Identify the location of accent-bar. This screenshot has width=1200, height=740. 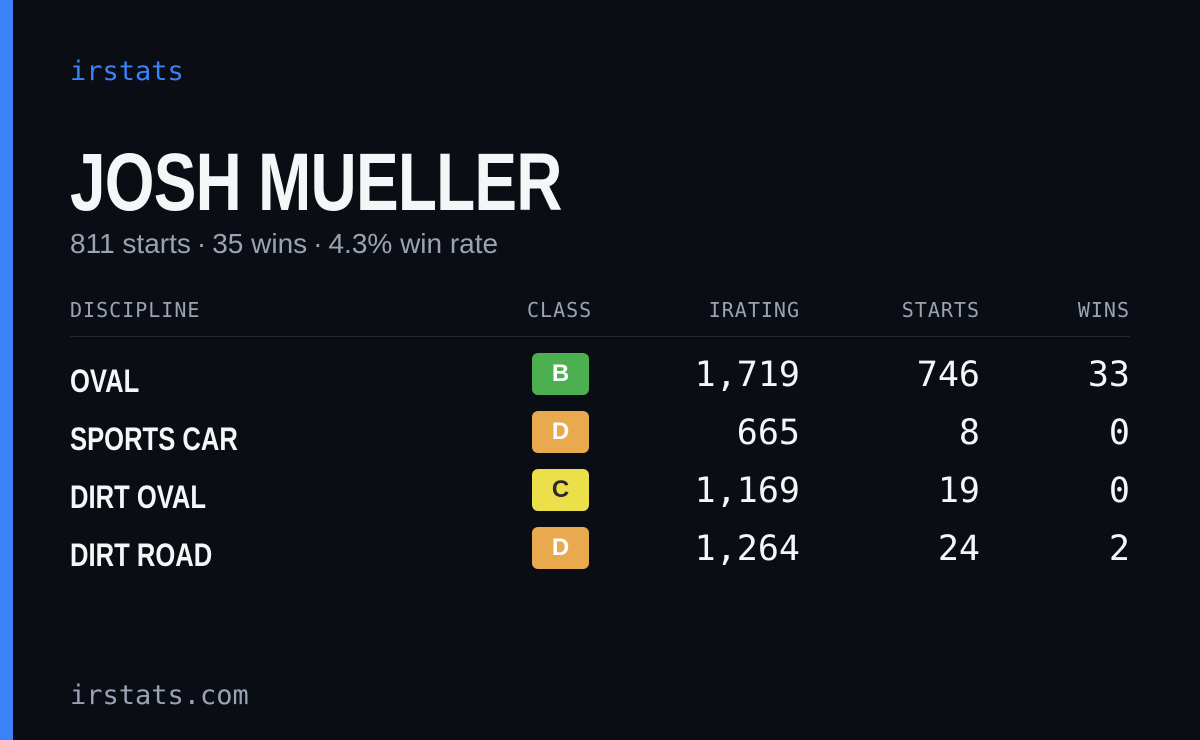
(6, 370).